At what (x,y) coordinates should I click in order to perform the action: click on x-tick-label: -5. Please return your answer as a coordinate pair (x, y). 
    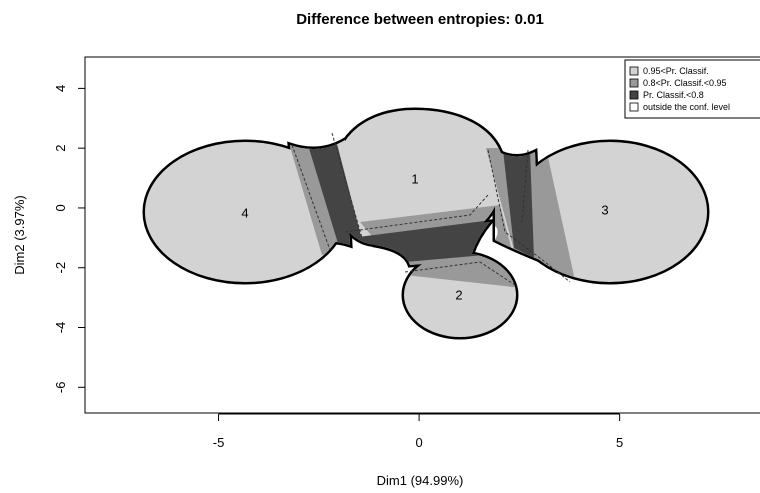
    Looking at the image, I should click on (219, 442).